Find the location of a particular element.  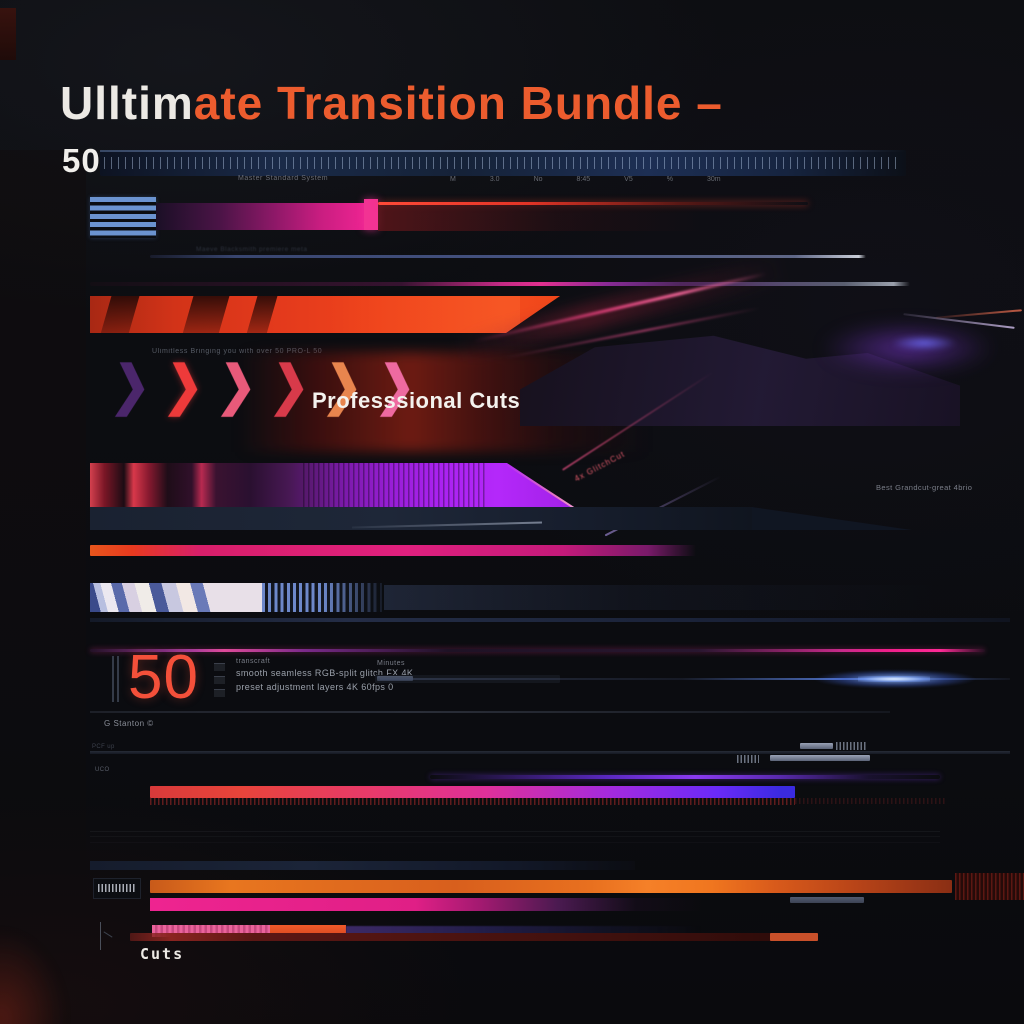

bottom-red-bar is located at coordinates (474, 937).